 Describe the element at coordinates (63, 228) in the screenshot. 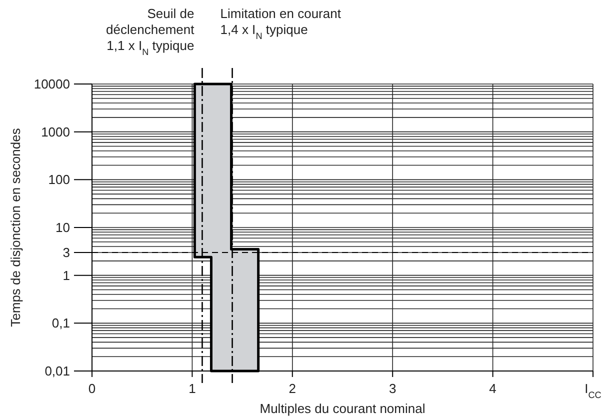

I see `y-tick-label: 10` at that location.